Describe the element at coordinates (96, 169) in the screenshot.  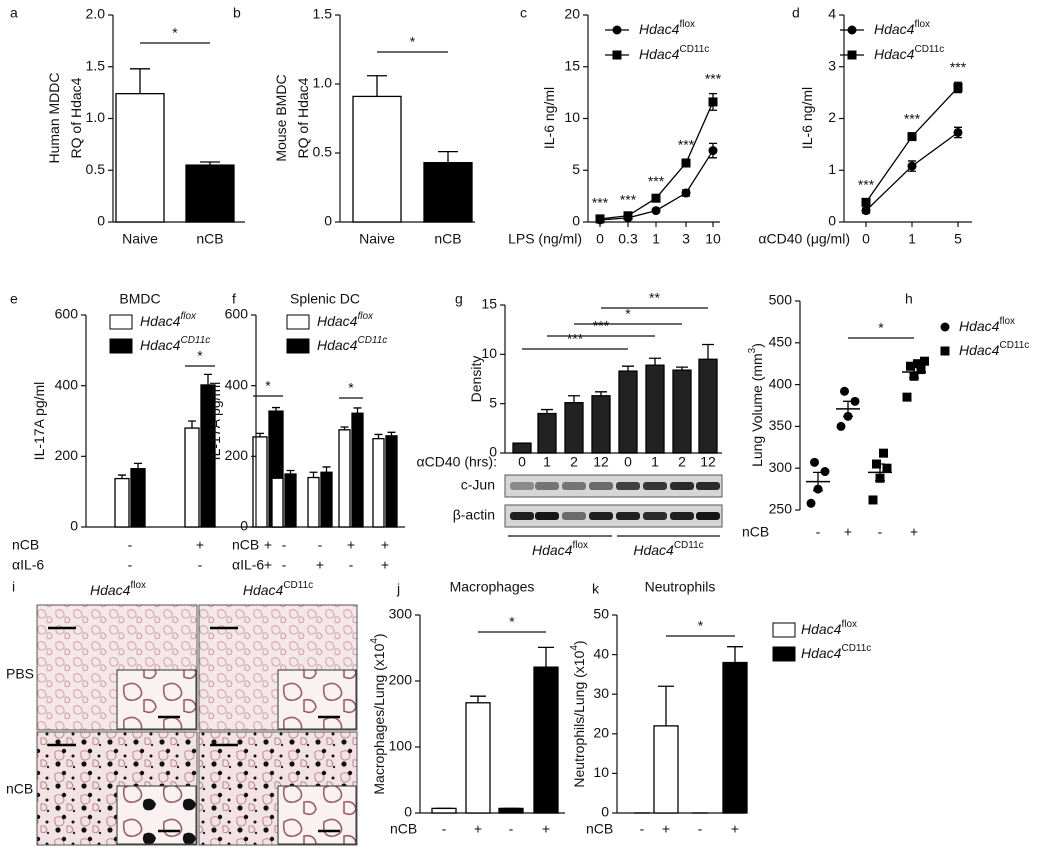
I see `y-tick-label: 0.5` at that location.